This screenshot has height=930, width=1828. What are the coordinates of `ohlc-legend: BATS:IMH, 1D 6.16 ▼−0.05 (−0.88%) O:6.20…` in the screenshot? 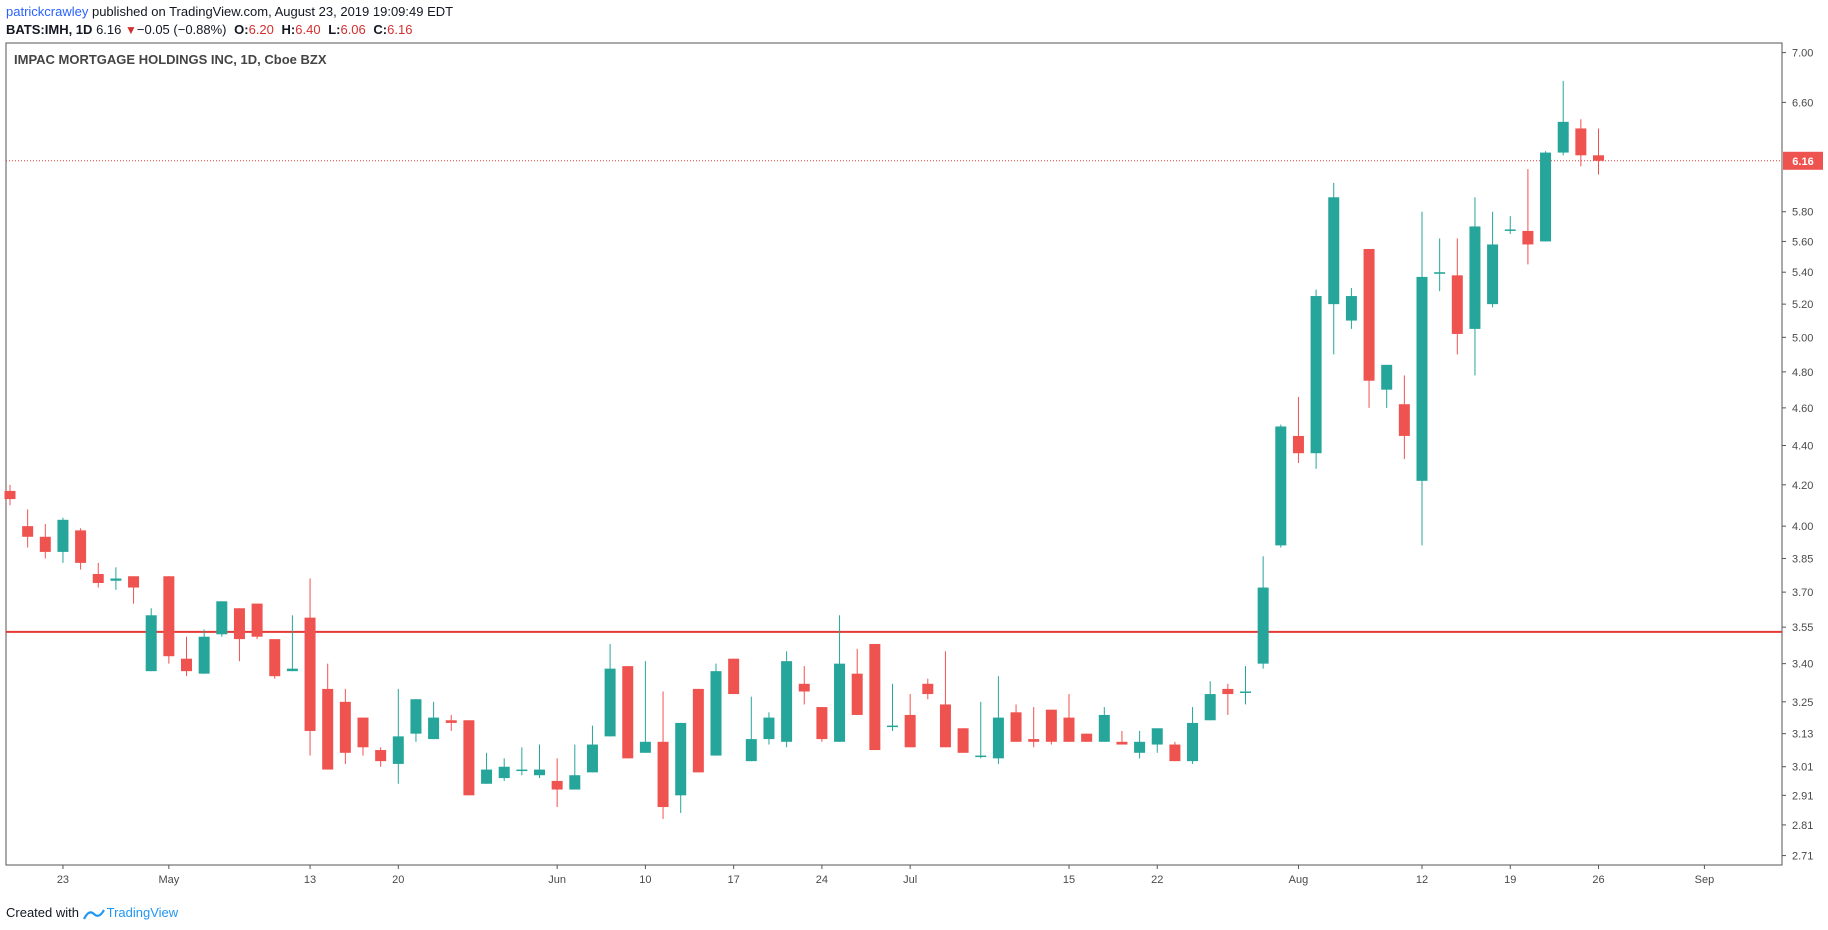 It's located at (209, 29).